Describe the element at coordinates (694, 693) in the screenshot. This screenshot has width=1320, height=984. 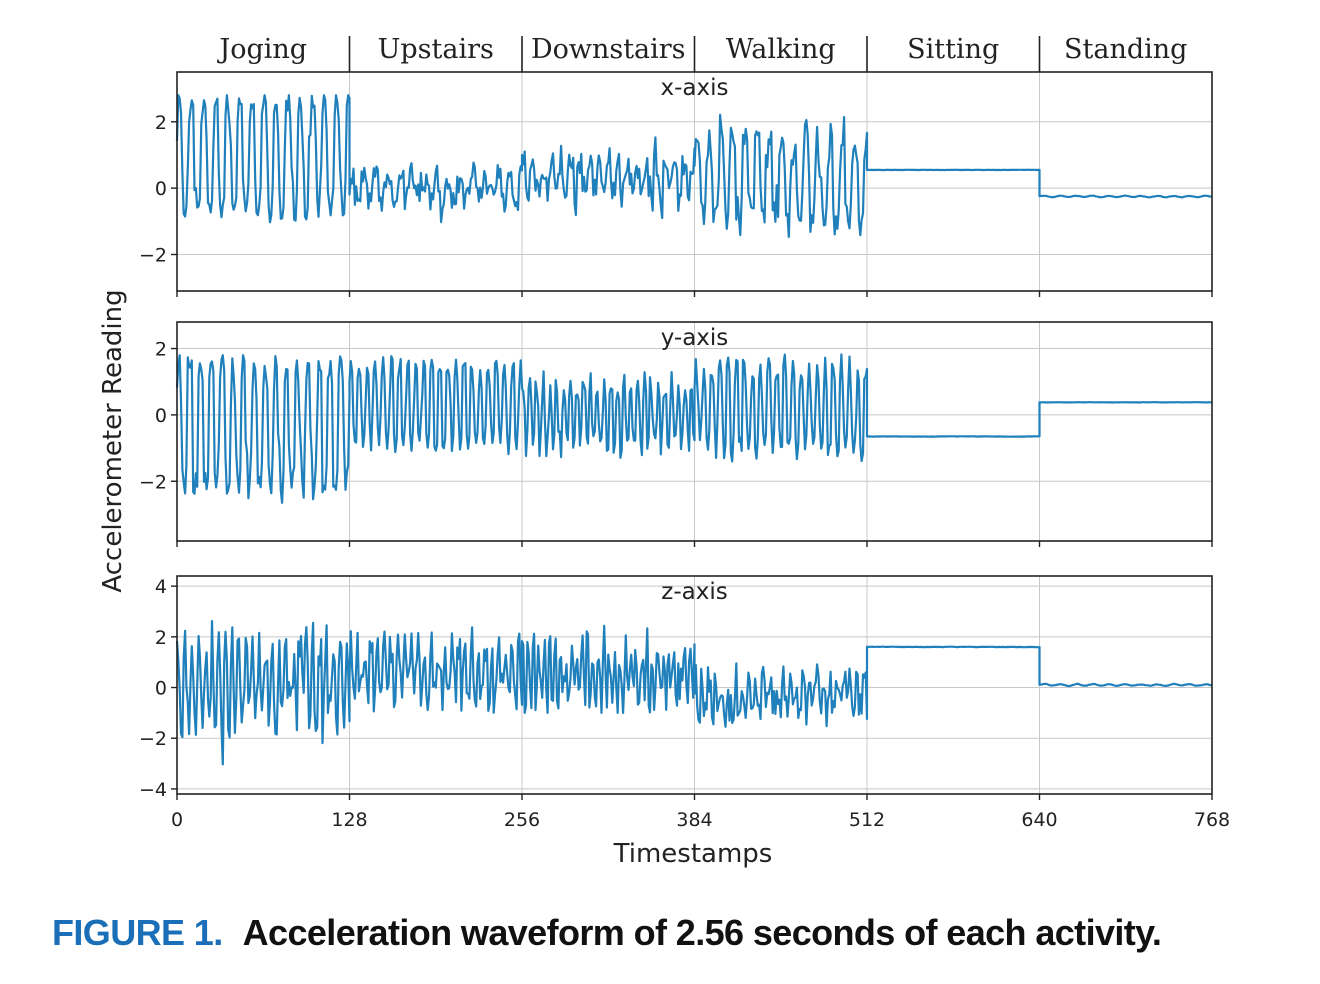
I see `series-line-z-axis` at that location.